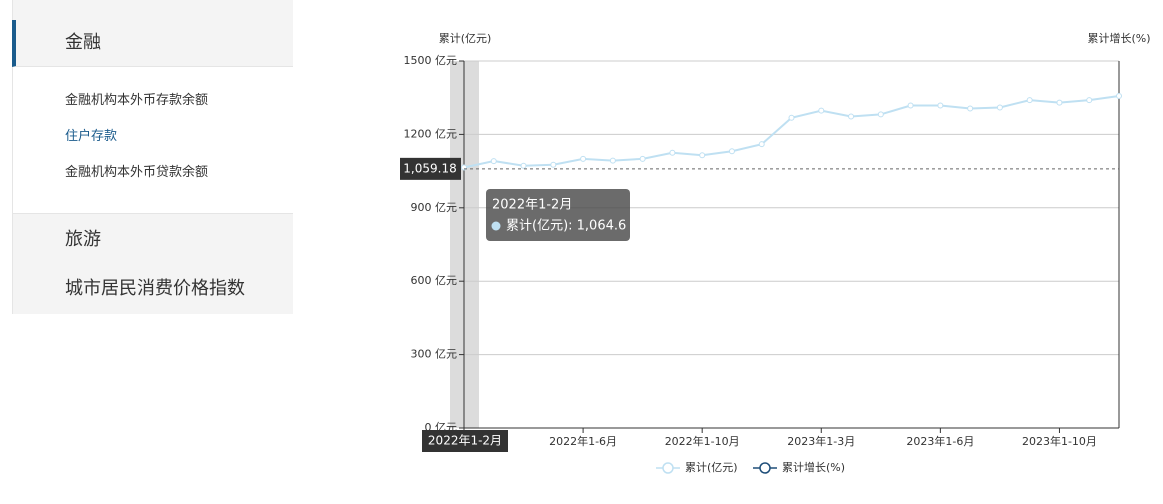 Image resolution: width=1163 pixels, height=504 pixels. Describe the element at coordinates (137, 100) in the screenshot. I see `menu-item: 金融机构本外币存款余额` at that location.